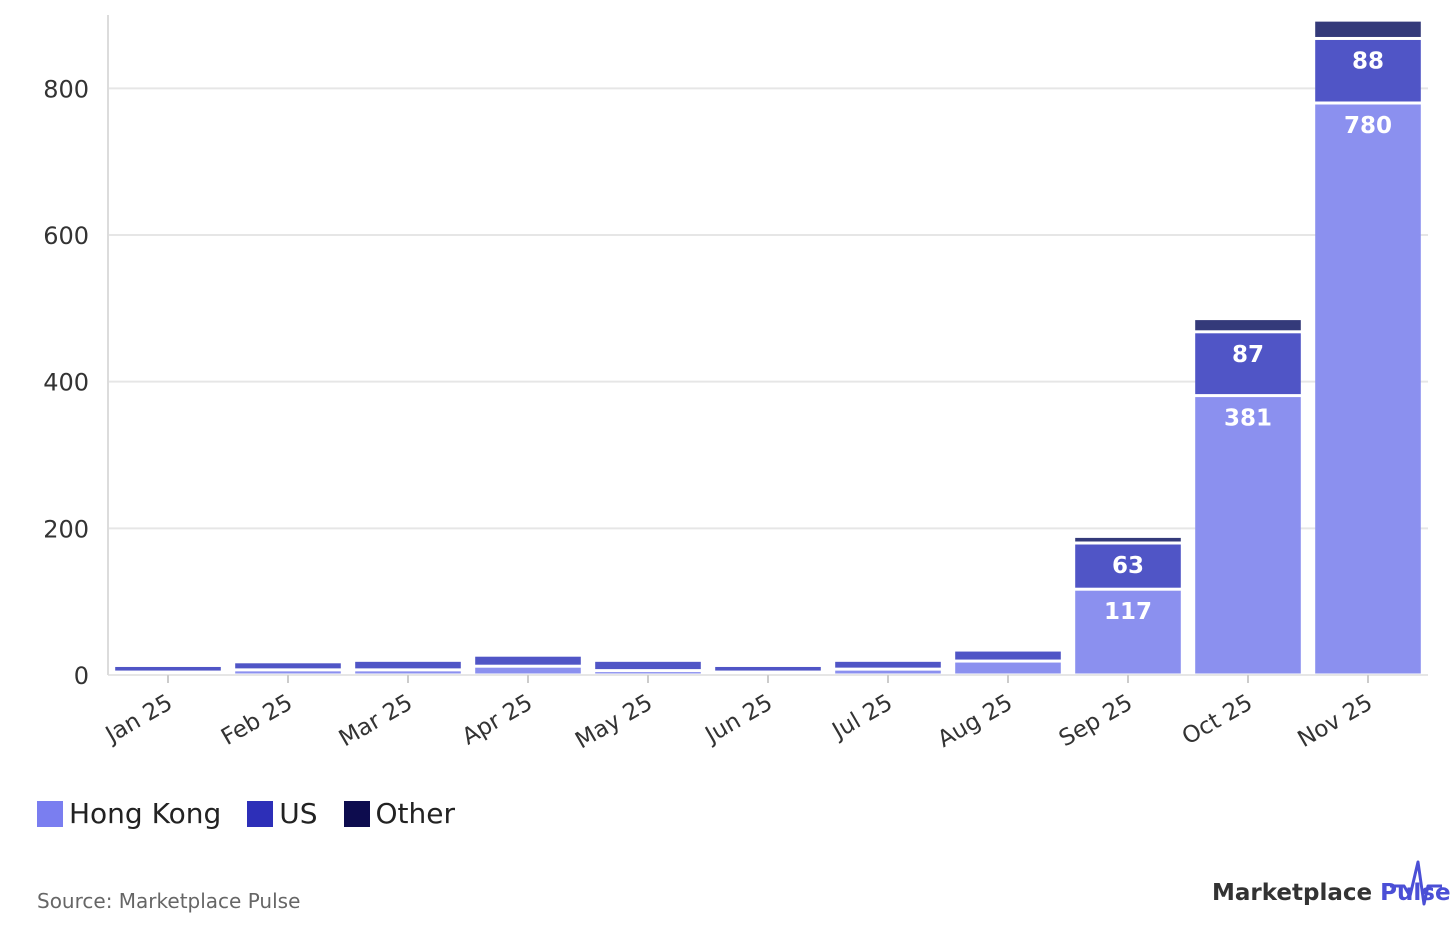 The height and width of the screenshot is (925, 1456). I want to click on x-tick-label: Jun 25, so click(738, 720).